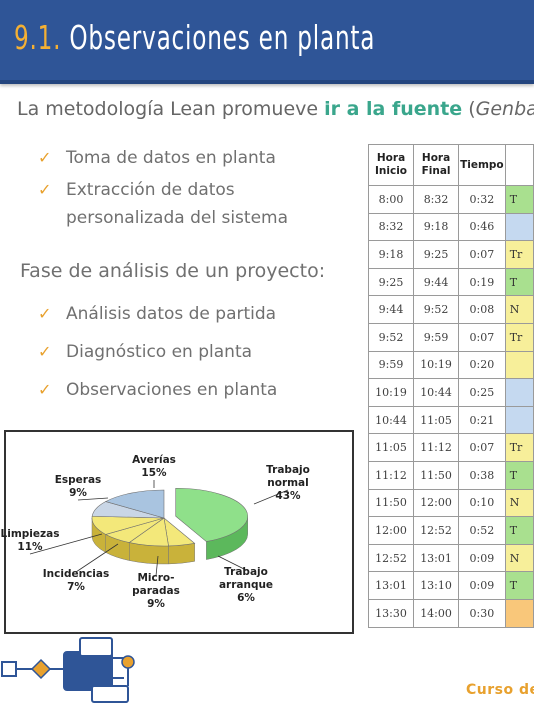 The height and width of the screenshot is (712, 534). What do you see at coordinates (391, 420) in the screenshot?
I see `cell-start: 10:44` at bounding box center [391, 420].